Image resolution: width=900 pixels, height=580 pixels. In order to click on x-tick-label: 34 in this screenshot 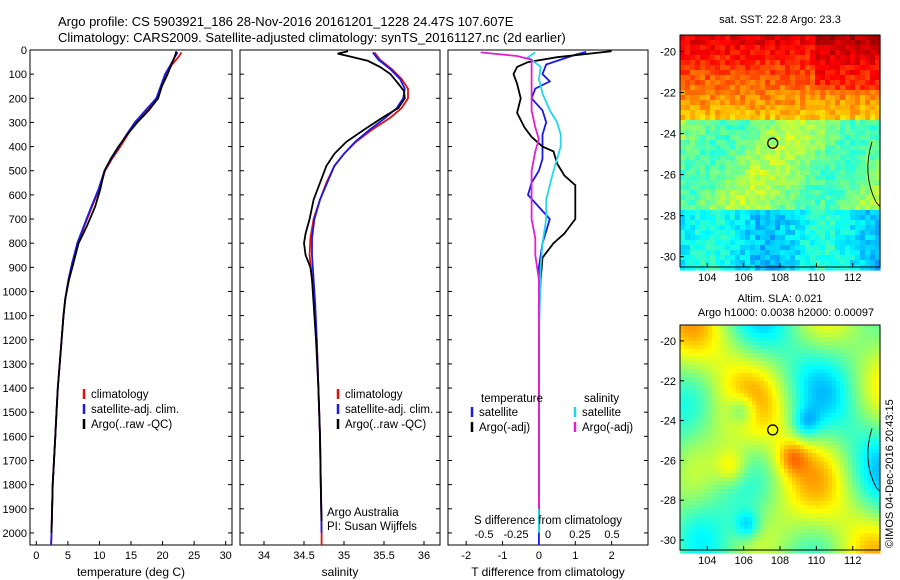, I will do `click(264, 556)`.